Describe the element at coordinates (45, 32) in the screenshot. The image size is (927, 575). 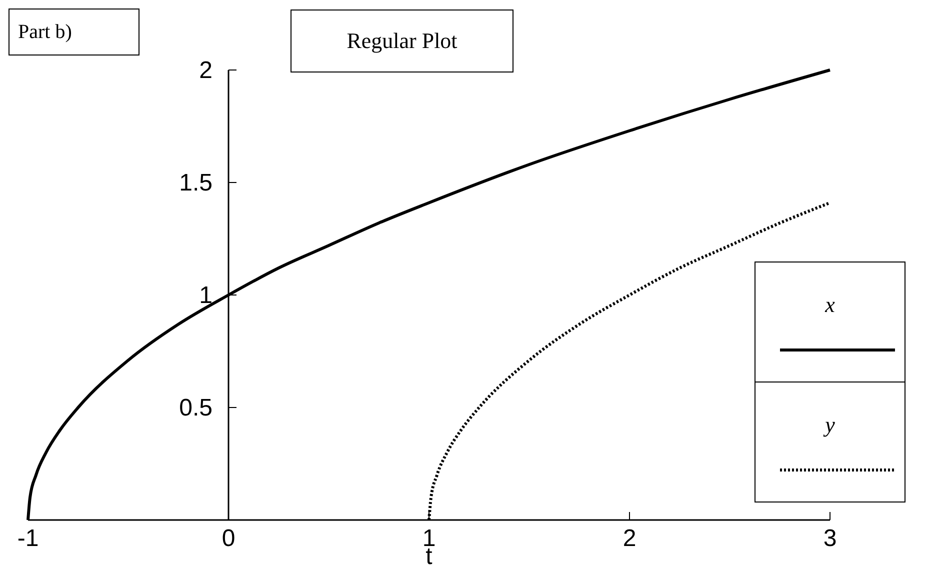
I see `text: Part b)` at that location.